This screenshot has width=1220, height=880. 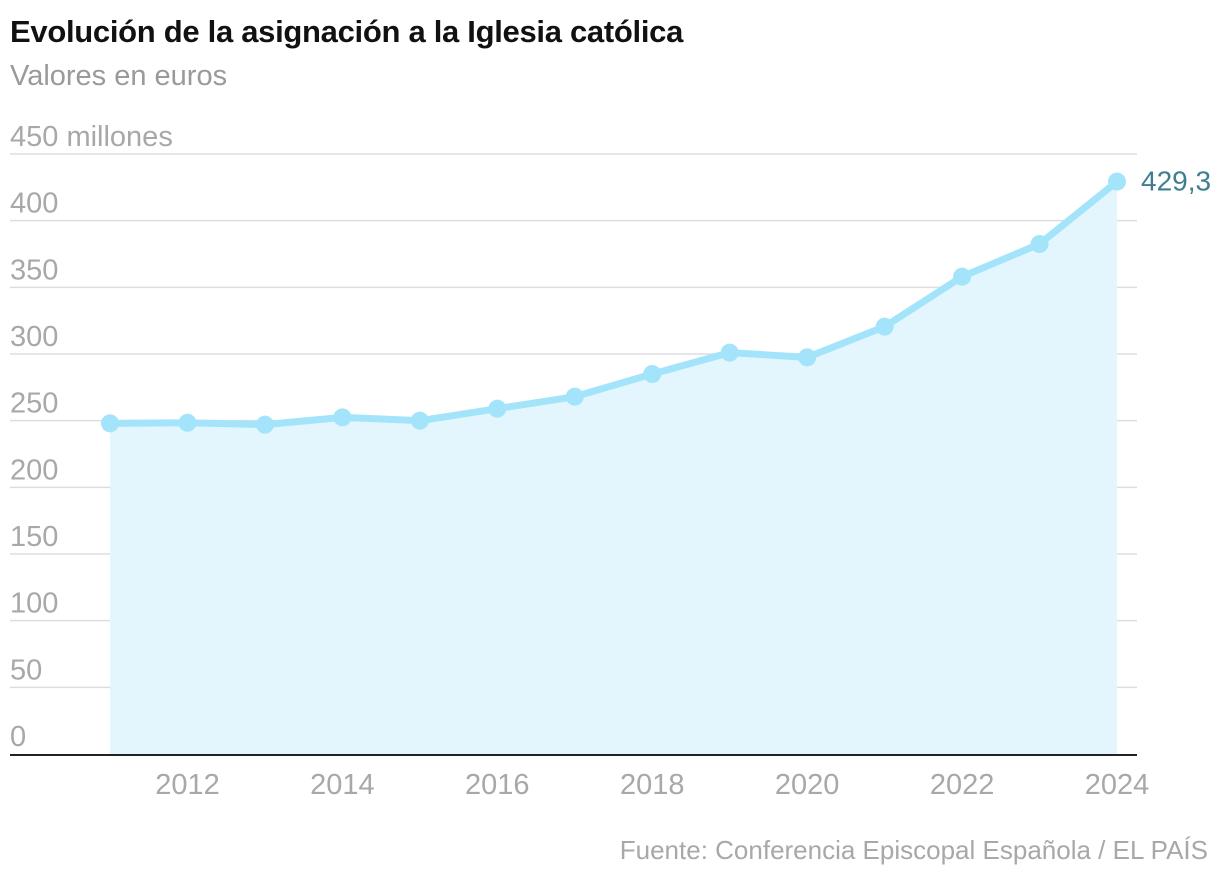 I want to click on chart-subtitle: Valores en euros, so click(x=119, y=76).